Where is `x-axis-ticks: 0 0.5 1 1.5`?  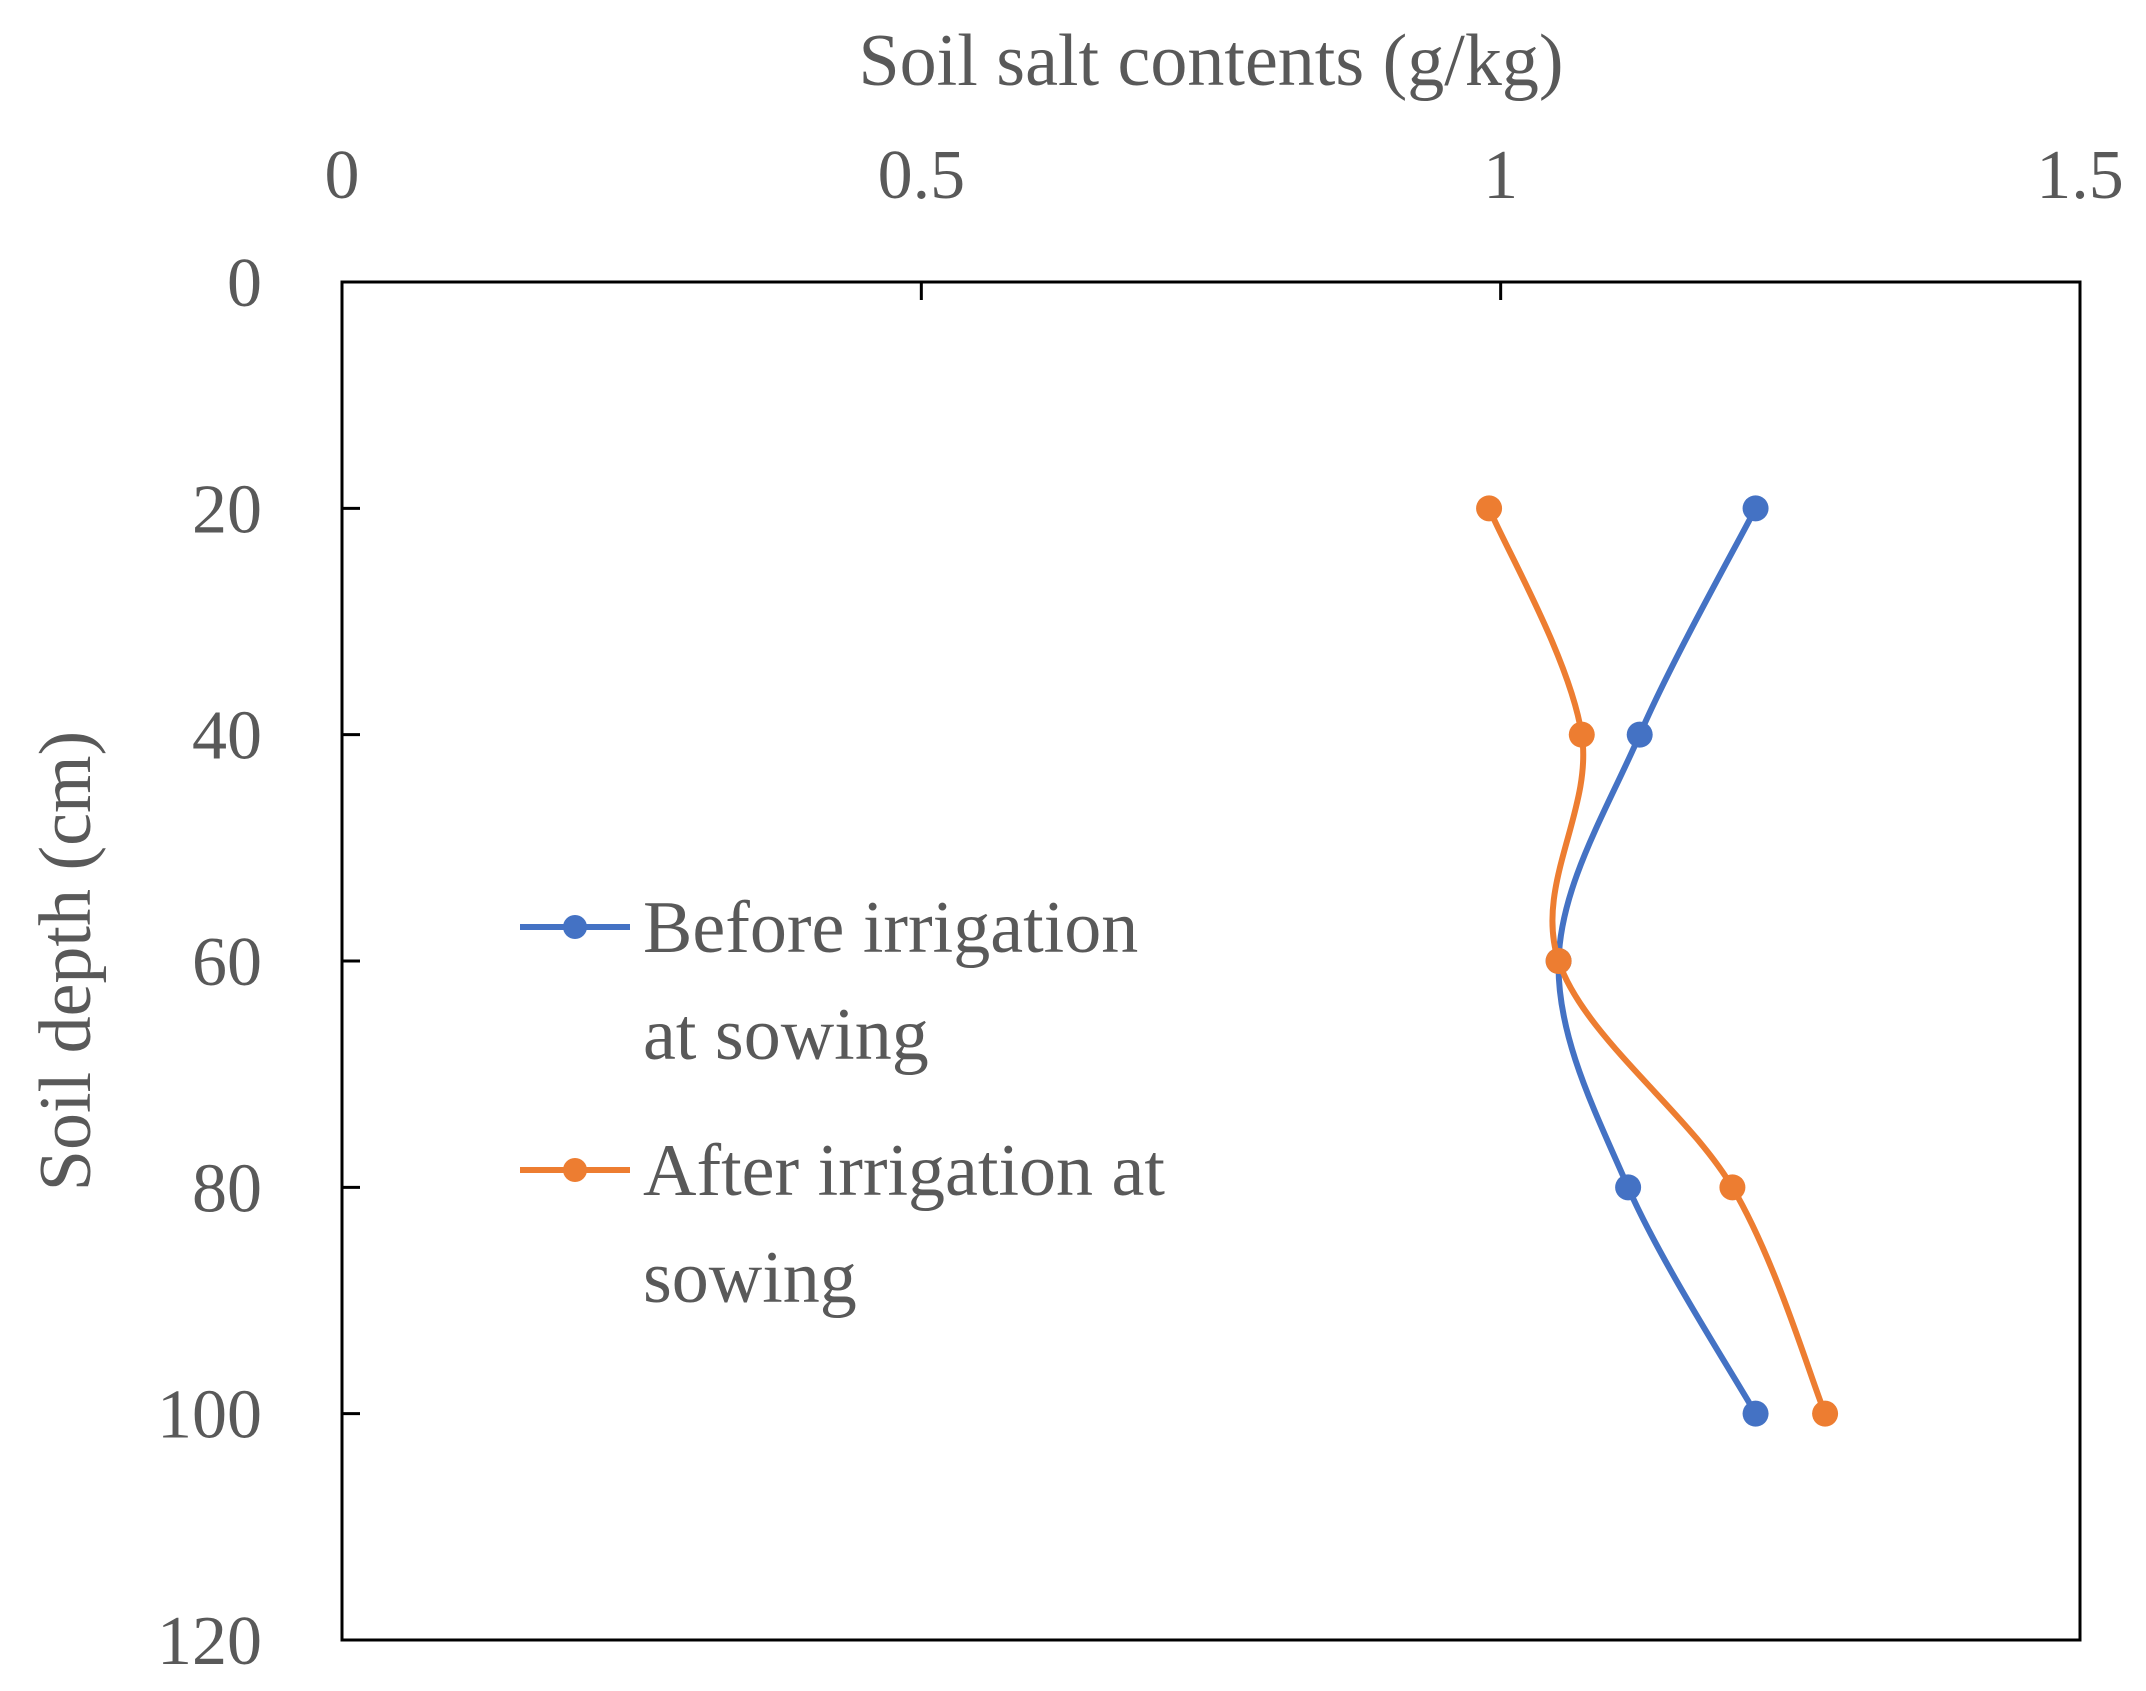
x-axis-ticks: 0 0.5 1 1.5 is located at coordinates (1224, 218).